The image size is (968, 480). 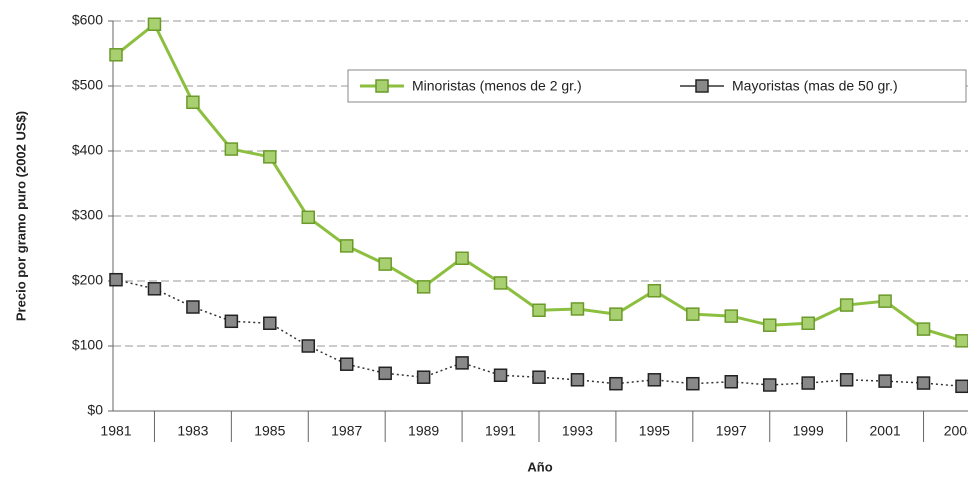 I want to click on x-tick-label: 1999, so click(x=808, y=431).